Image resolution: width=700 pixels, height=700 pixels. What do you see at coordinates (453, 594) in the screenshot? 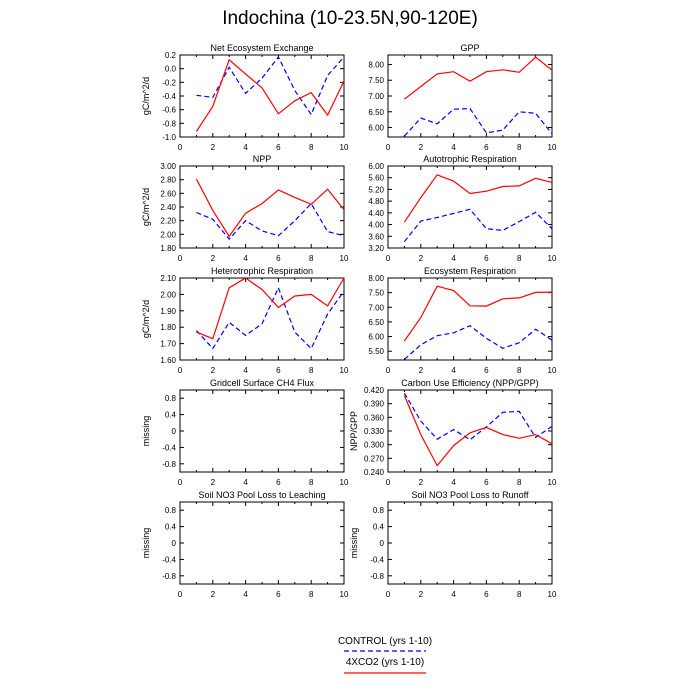
I see `soil-no3-pool-loss-to-runoff-x-tick-label: 4` at bounding box center [453, 594].